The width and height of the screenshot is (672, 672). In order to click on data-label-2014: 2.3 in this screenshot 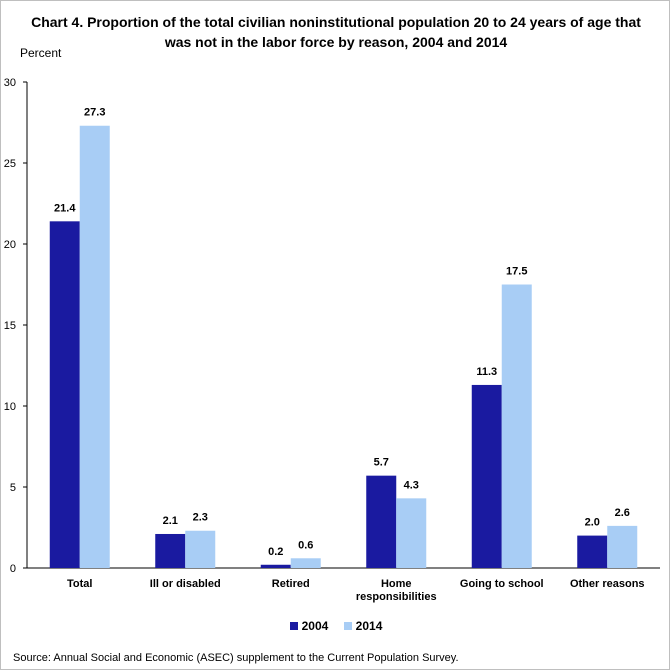, I will do `click(200, 518)`.